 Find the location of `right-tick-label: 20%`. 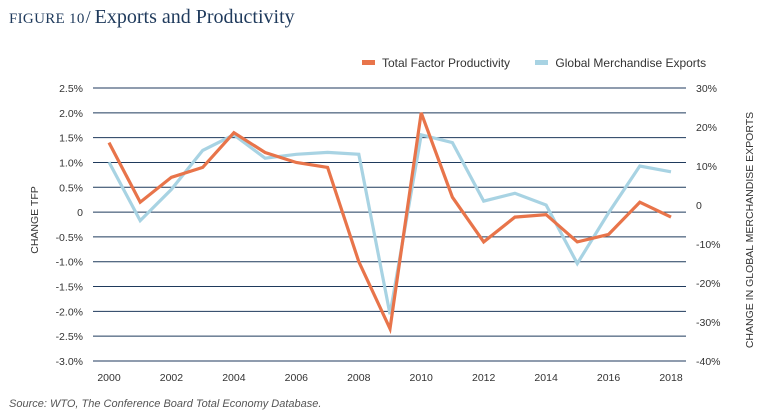

right-tick-label: 20% is located at coordinates (706, 128).